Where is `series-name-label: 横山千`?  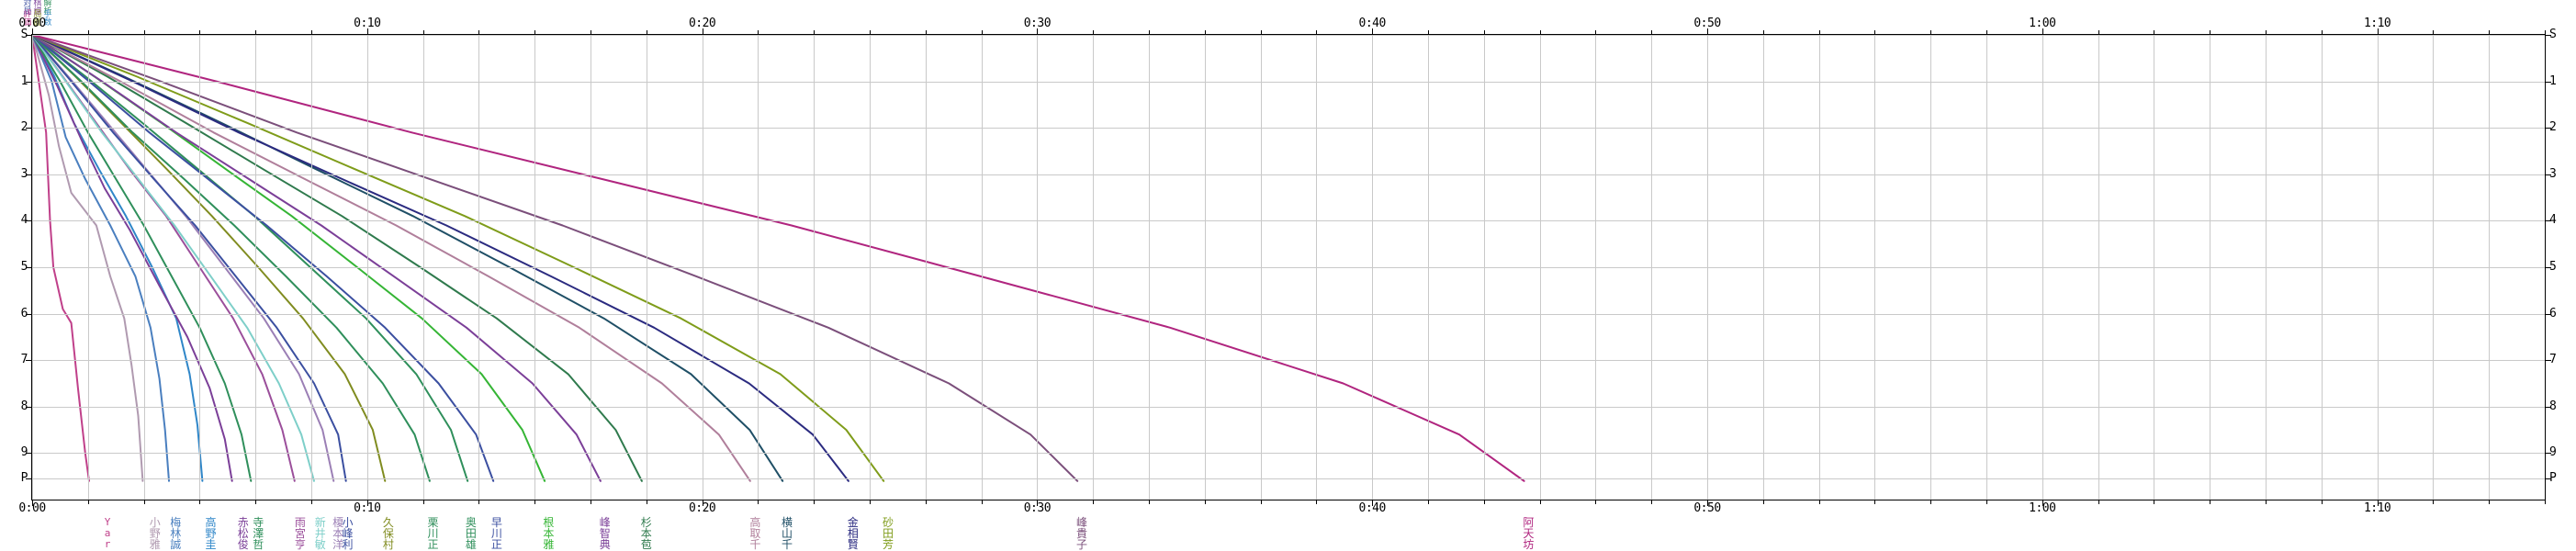
series-name-label: 横山千 is located at coordinates (787, 533).